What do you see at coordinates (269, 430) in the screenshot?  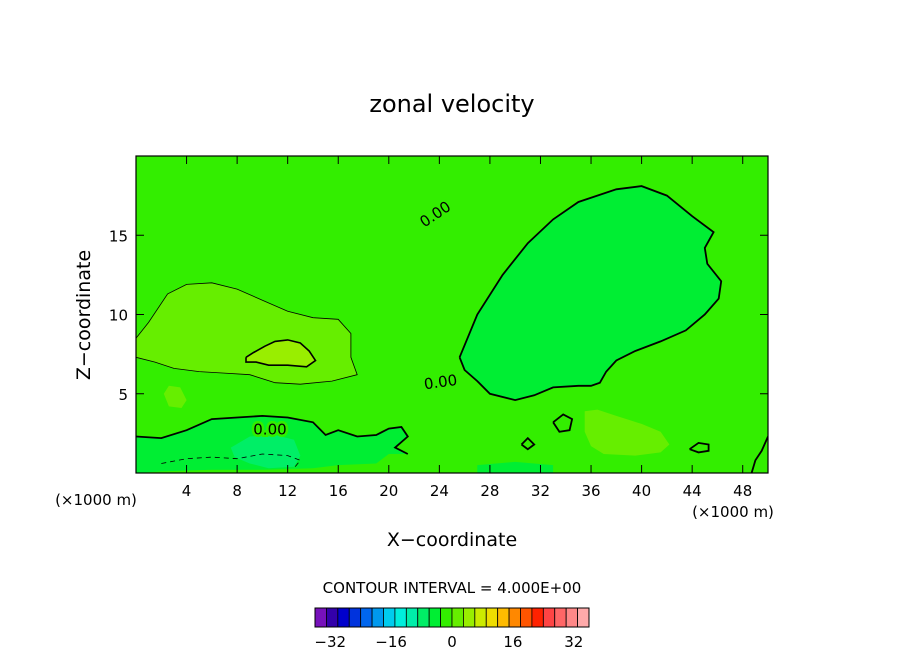 I see `contour-label-0: 0.00` at bounding box center [269, 430].